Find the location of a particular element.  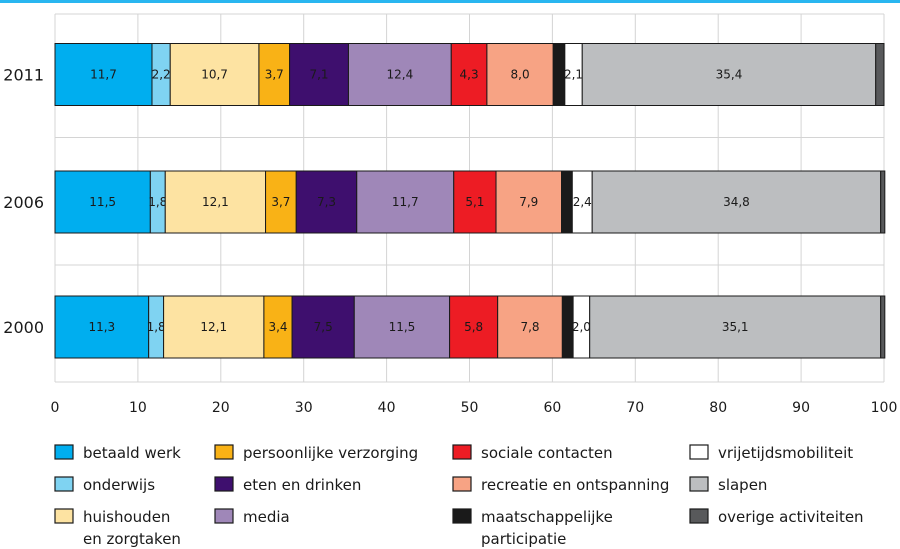

x-tick-label: 0 is located at coordinates (55, 408).